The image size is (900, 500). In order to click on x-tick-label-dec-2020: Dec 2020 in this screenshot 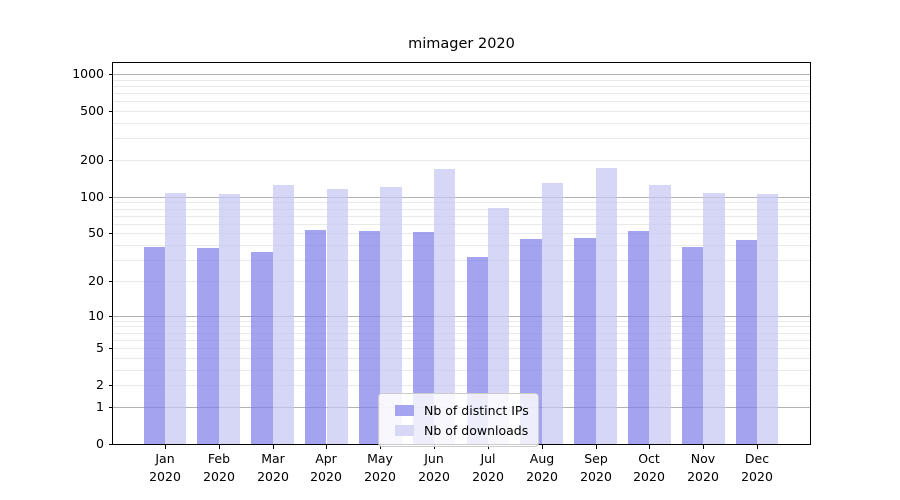, I will do `click(757, 467)`.